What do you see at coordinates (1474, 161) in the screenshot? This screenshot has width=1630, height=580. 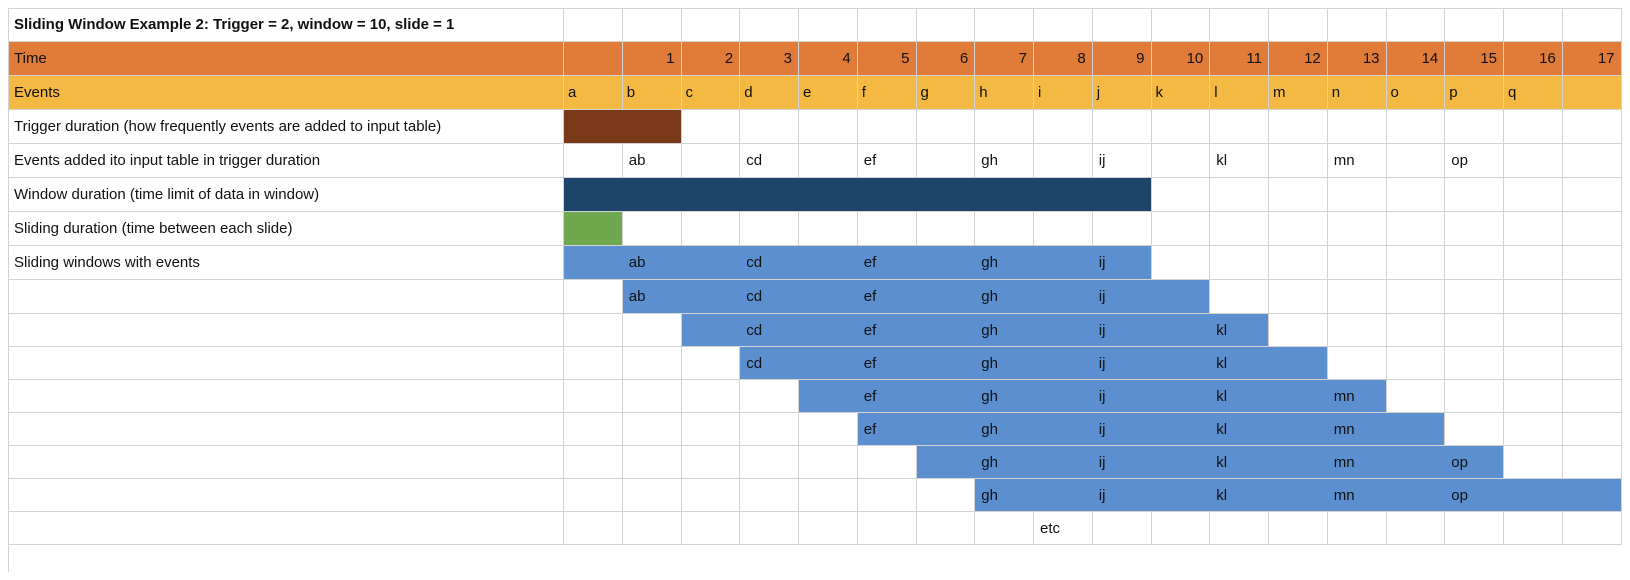 I see `added-events-cell: op` at bounding box center [1474, 161].